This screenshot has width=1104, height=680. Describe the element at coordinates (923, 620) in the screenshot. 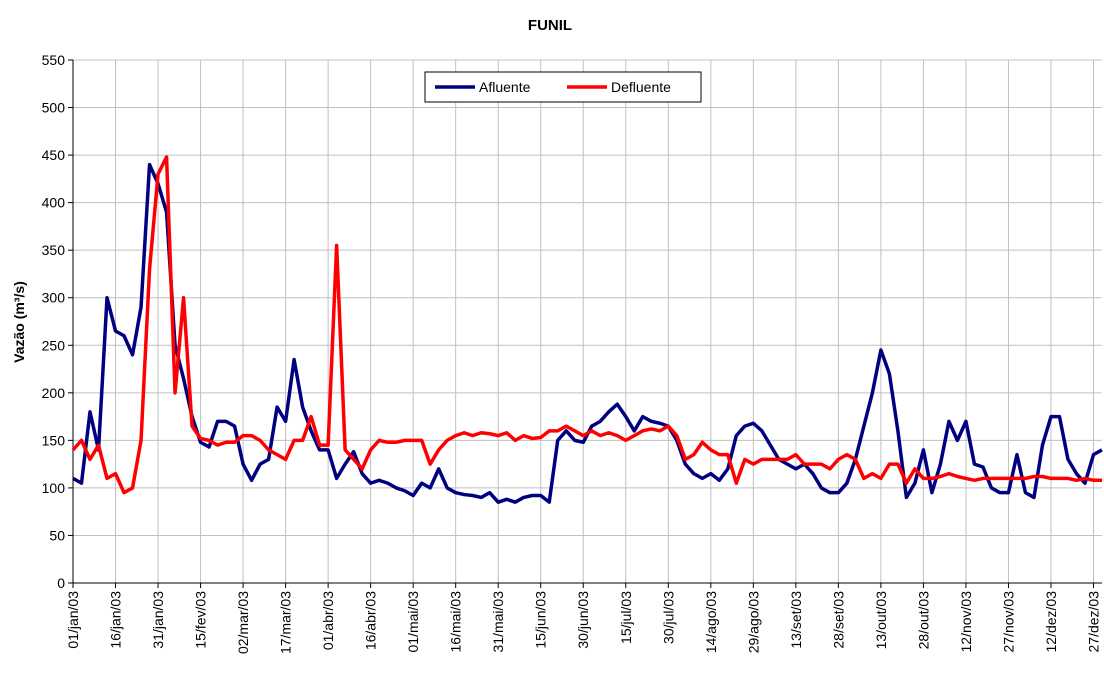

I see `x-tick-label: 28/out/03` at that location.